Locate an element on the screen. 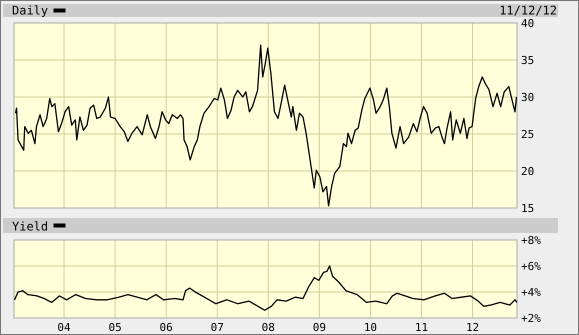  y-tick-label: 40 is located at coordinates (527, 23).